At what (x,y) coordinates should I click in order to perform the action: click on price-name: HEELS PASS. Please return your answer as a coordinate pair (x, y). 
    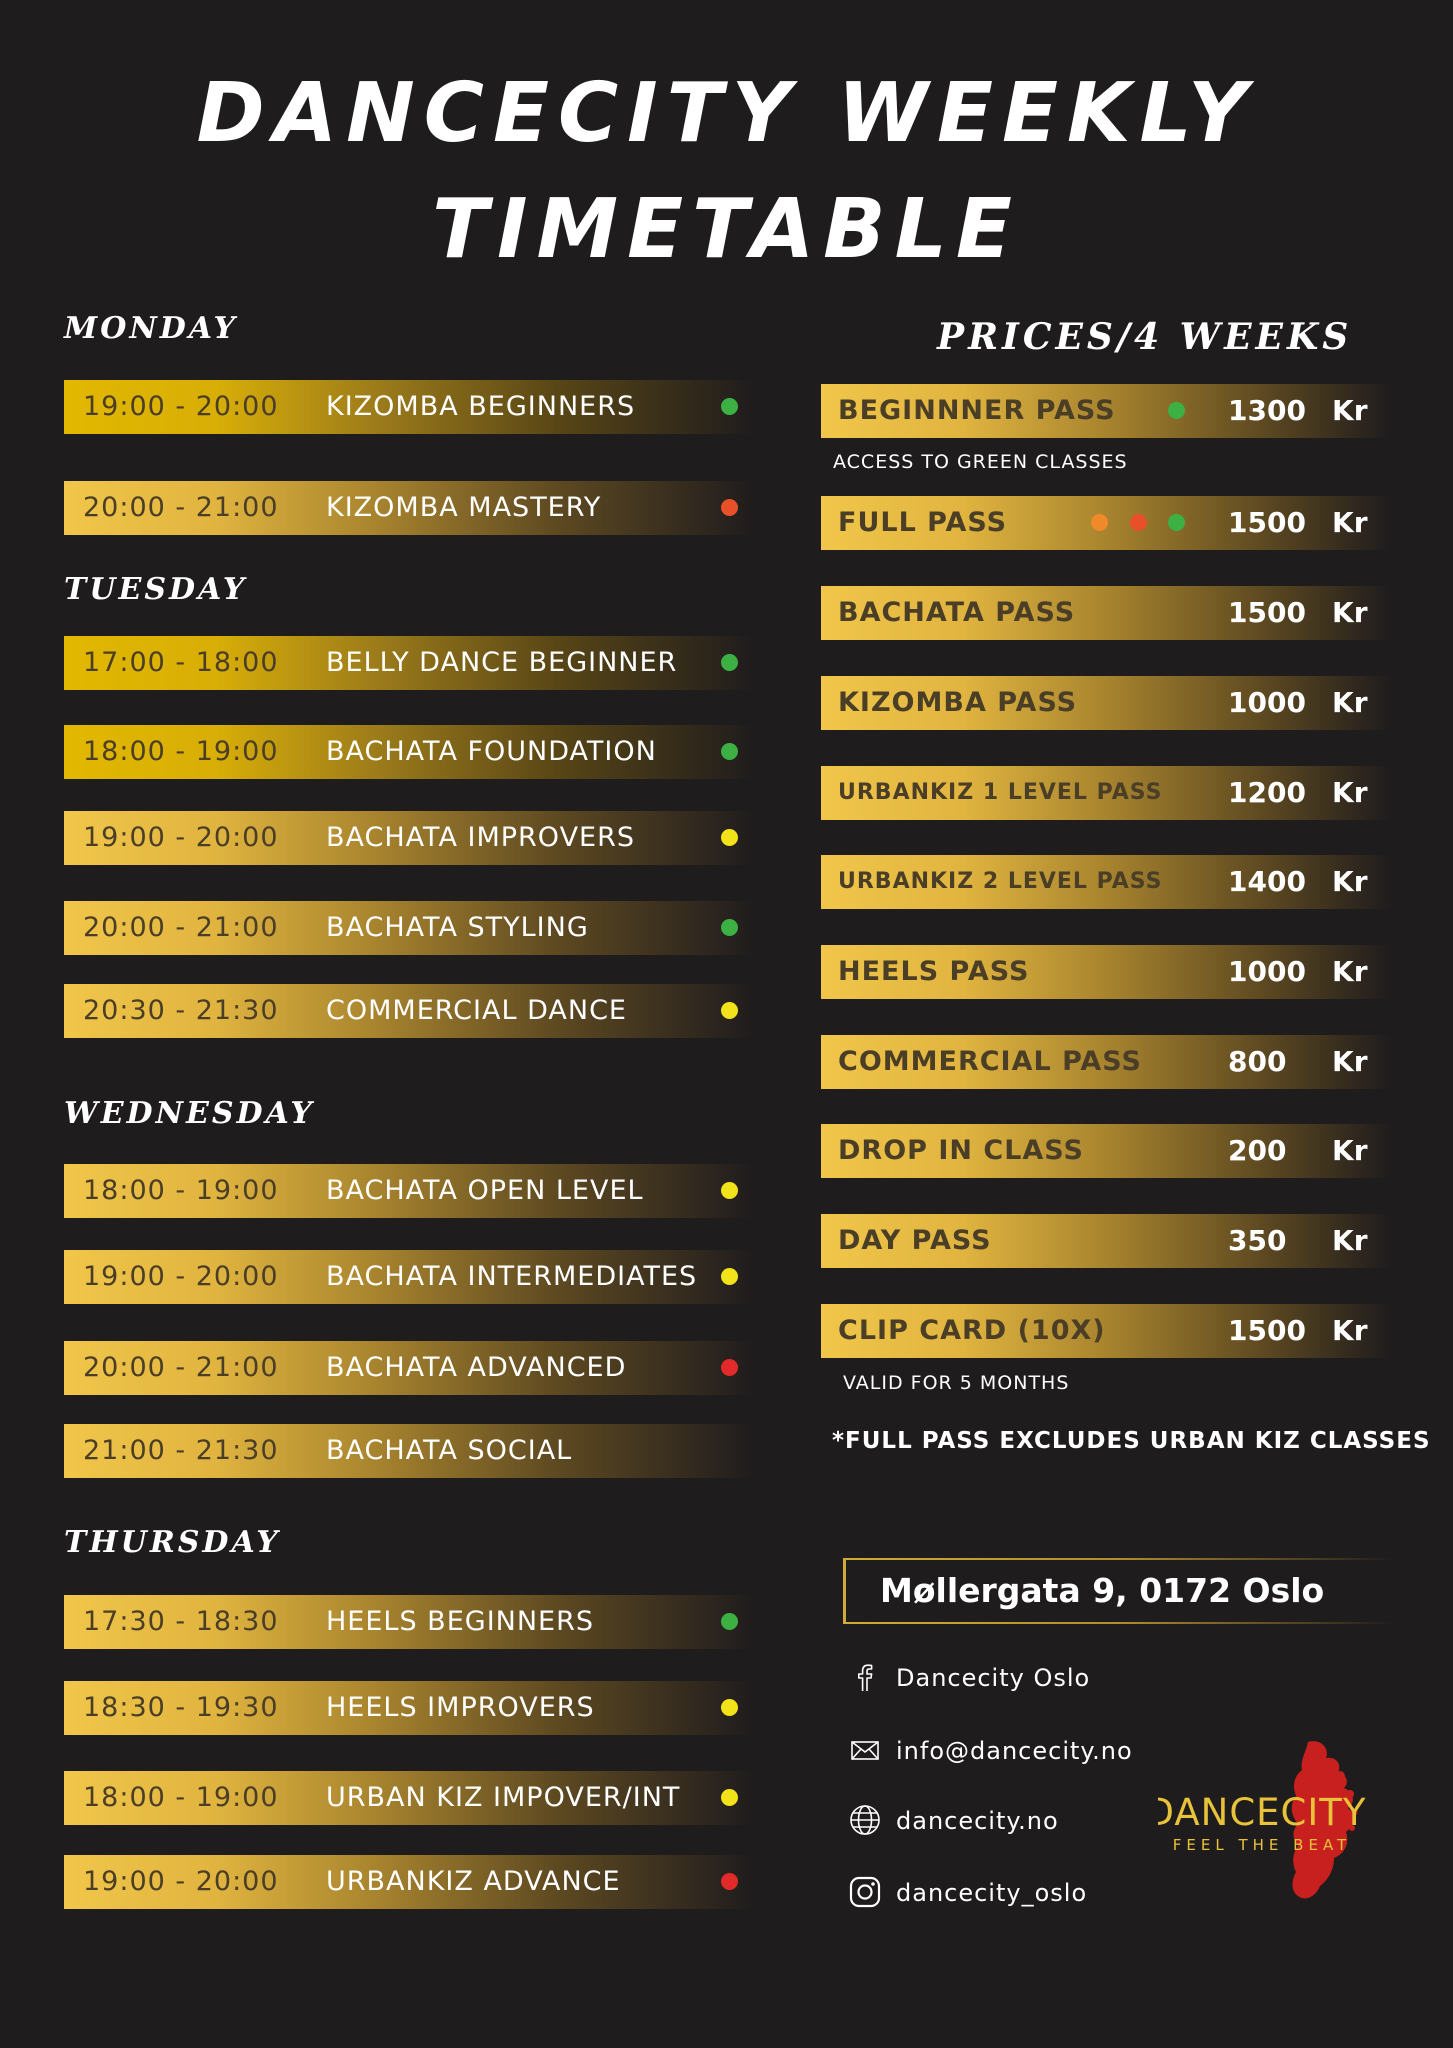
    Looking at the image, I should click on (934, 971).